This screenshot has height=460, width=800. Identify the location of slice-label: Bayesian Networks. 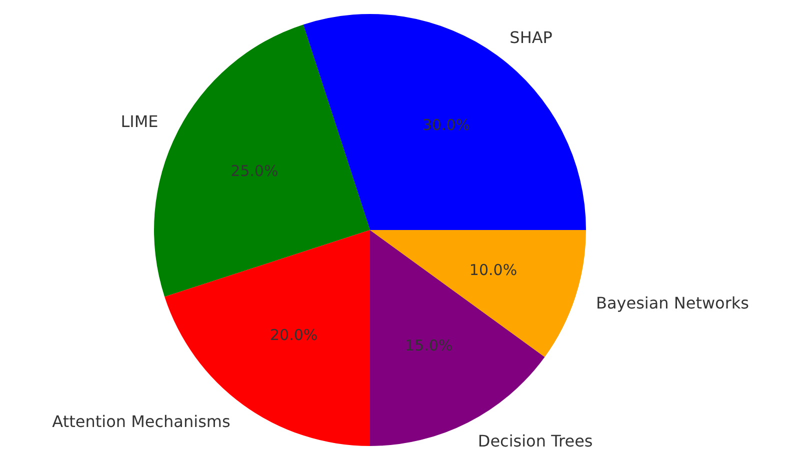
(673, 302).